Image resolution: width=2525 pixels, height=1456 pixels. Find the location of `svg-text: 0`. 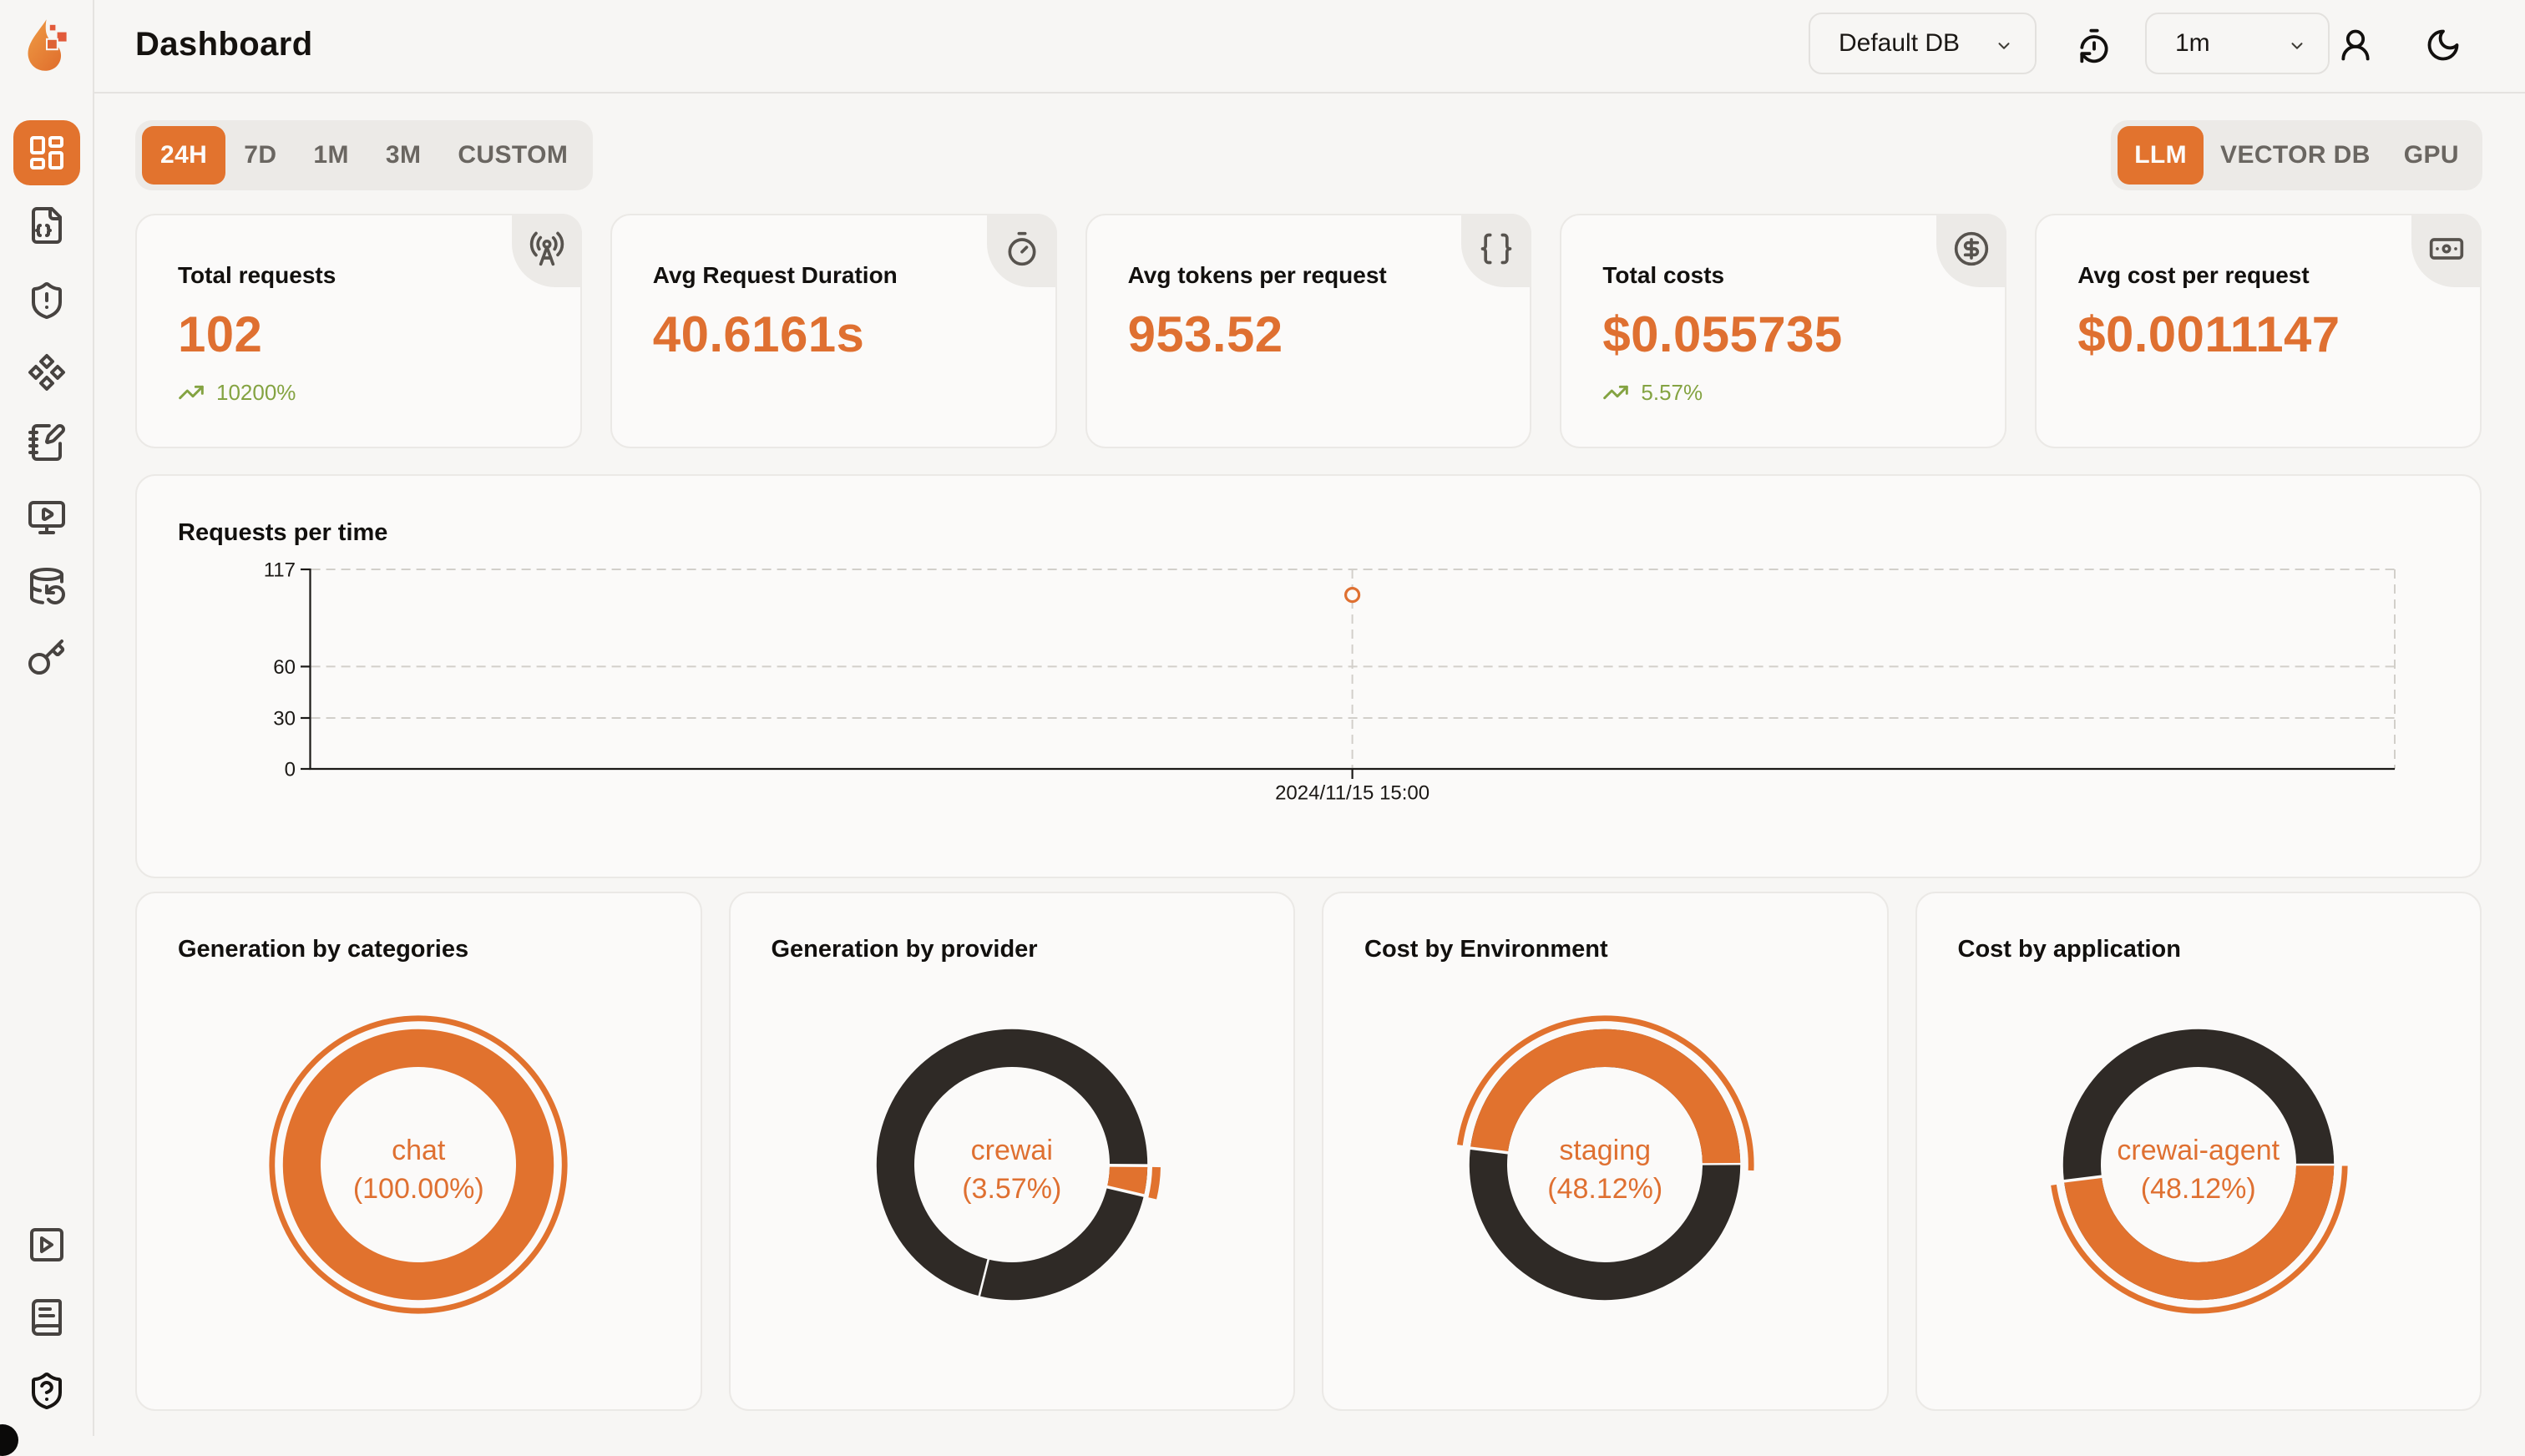

svg-text: 0 is located at coordinates (290, 770).